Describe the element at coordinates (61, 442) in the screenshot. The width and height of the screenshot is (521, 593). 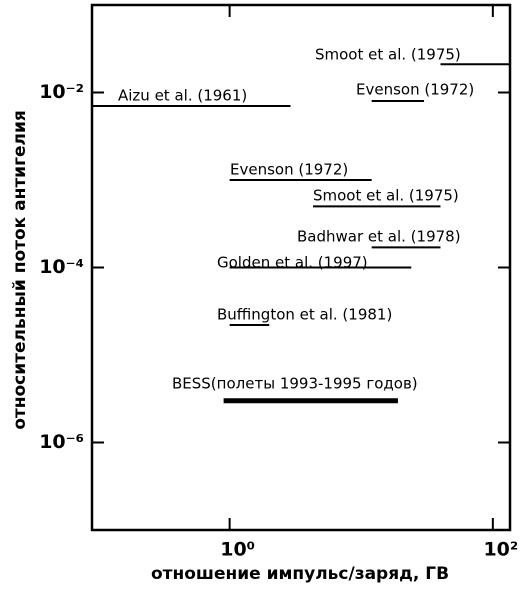
I see `y-tick-label: 10⁻⁶` at that location.